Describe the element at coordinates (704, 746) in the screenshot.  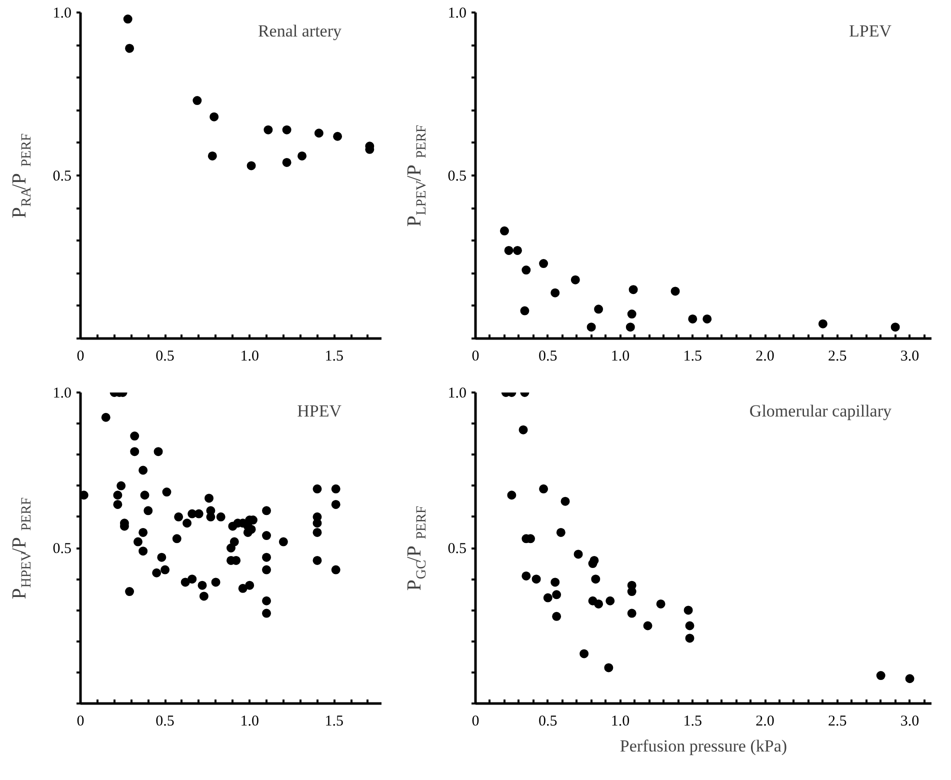
I see `x-axis-title: Perfusion pressure (kPa)` at that location.